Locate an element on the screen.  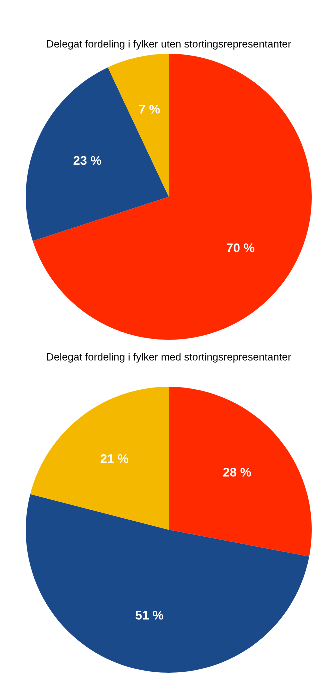
data-label: 23 % is located at coordinates (88, 161).